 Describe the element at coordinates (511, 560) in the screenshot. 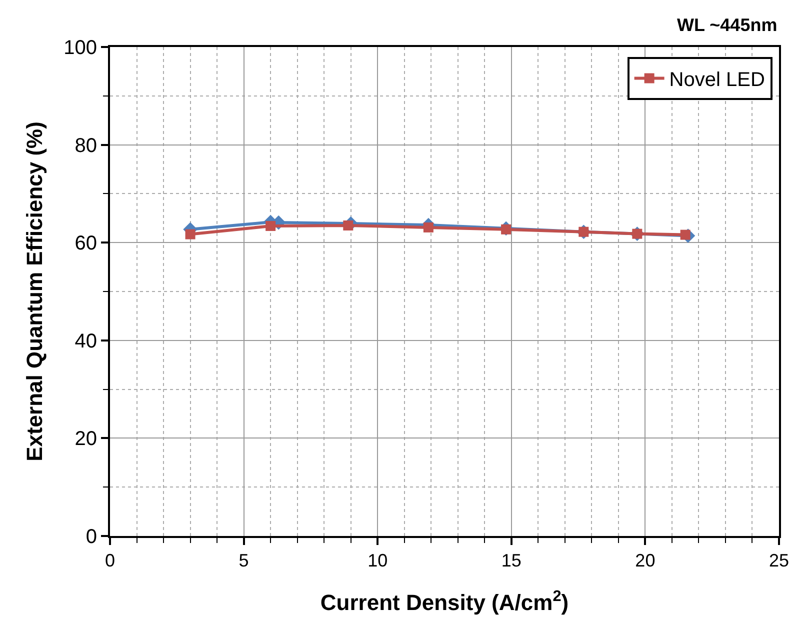

I see `x-tick-label: 15` at that location.